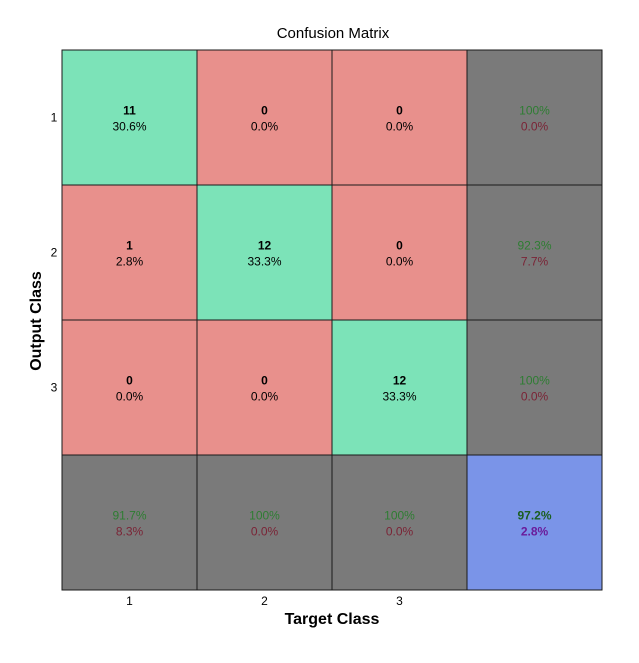 The height and width of the screenshot is (663, 639). What do you see at coordinates (399, 516) in the screenshot?
I see `col-summary-3-value: 100%` at bounding box center [399, 516].